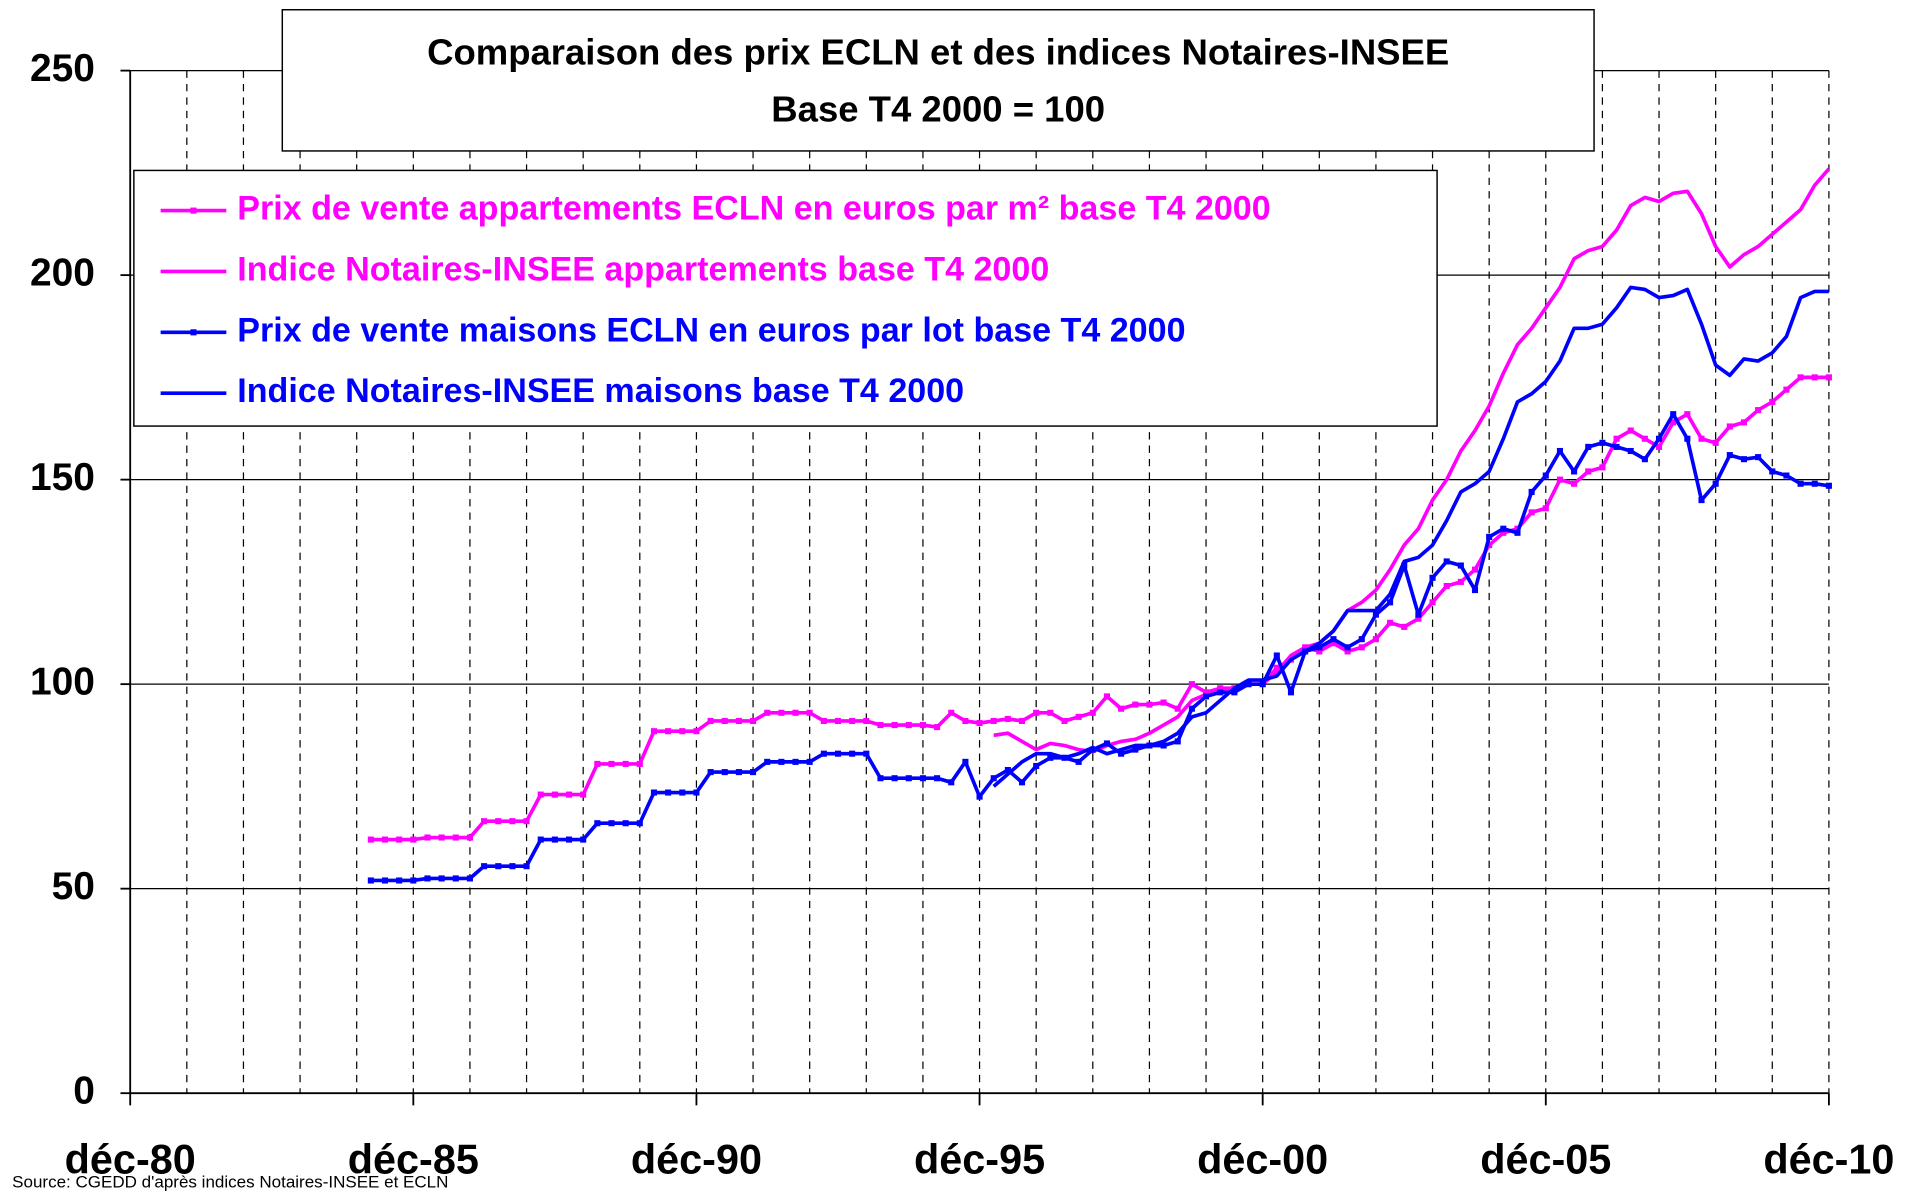 The width and height of the screenshot is (1908, 1193). What do you see at coordinates (938, 80) in the screenshot?
I see `title-box` at bounding box center [938, 80].